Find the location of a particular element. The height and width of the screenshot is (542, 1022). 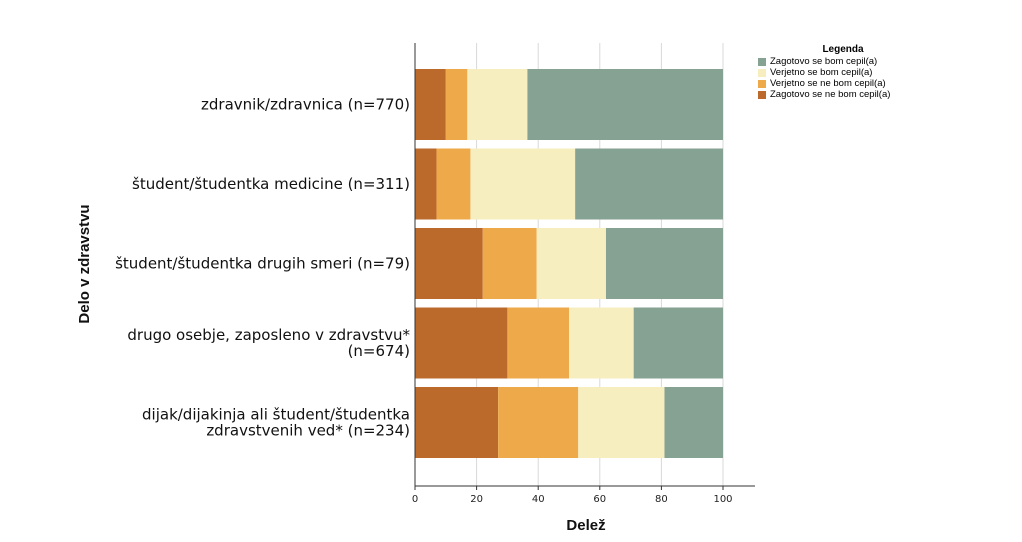

legend-item: Verjetno se bom cepil(a) is located at coordinates (843, 72).